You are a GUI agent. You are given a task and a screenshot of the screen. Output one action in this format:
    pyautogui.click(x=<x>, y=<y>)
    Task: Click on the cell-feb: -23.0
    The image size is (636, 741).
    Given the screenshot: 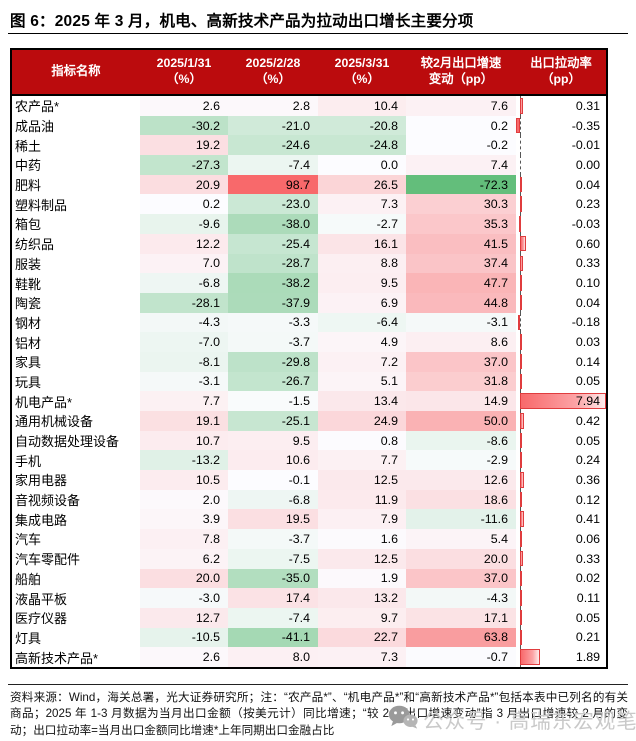 What is the action you would take?
    pyautogui.click(x=273, y=204)
    